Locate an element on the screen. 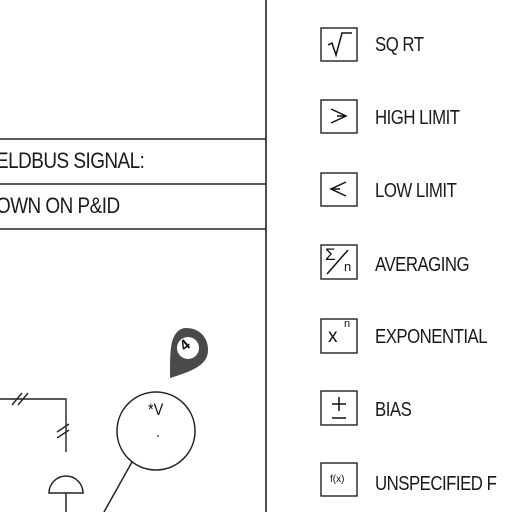 Image resolution: width=512 pixels, height=512 pixels. legend-label-exponential: EXPONENTIAL is located at coordinates (431, 337).